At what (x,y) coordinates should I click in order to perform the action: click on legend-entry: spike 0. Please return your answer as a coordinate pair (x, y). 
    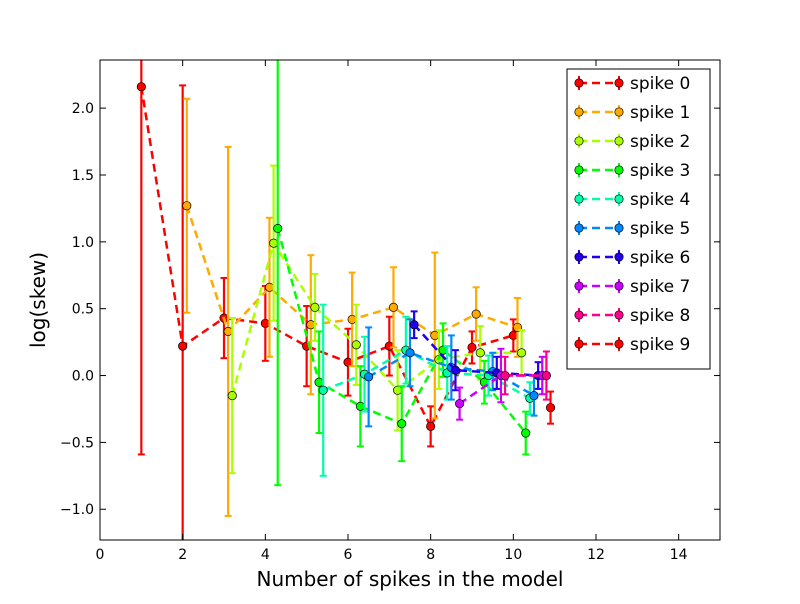
    Looking at the image, I should click on (632, 84).